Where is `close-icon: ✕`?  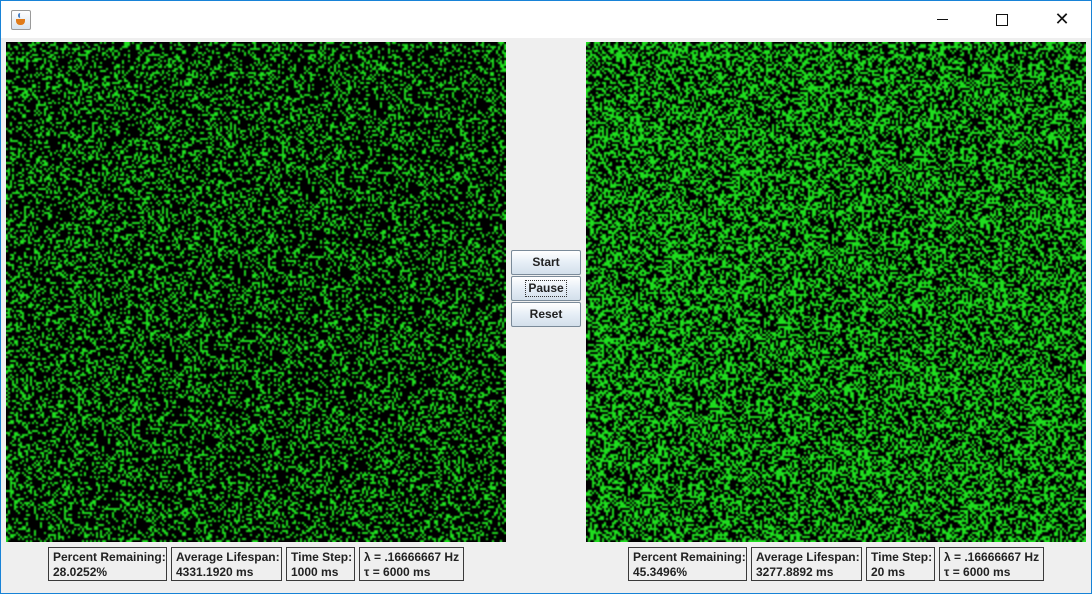
close-icon: ✕ is located at coordinates (1062, 19).